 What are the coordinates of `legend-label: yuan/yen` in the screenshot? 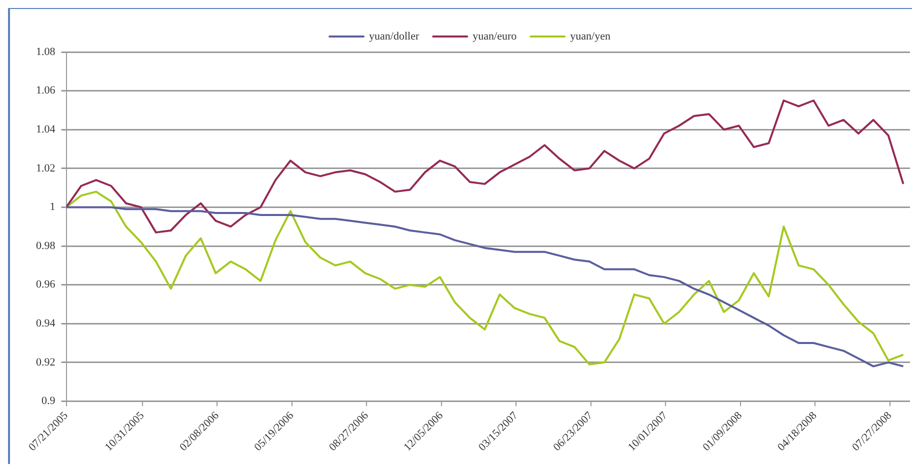 It's located at (590, 36).